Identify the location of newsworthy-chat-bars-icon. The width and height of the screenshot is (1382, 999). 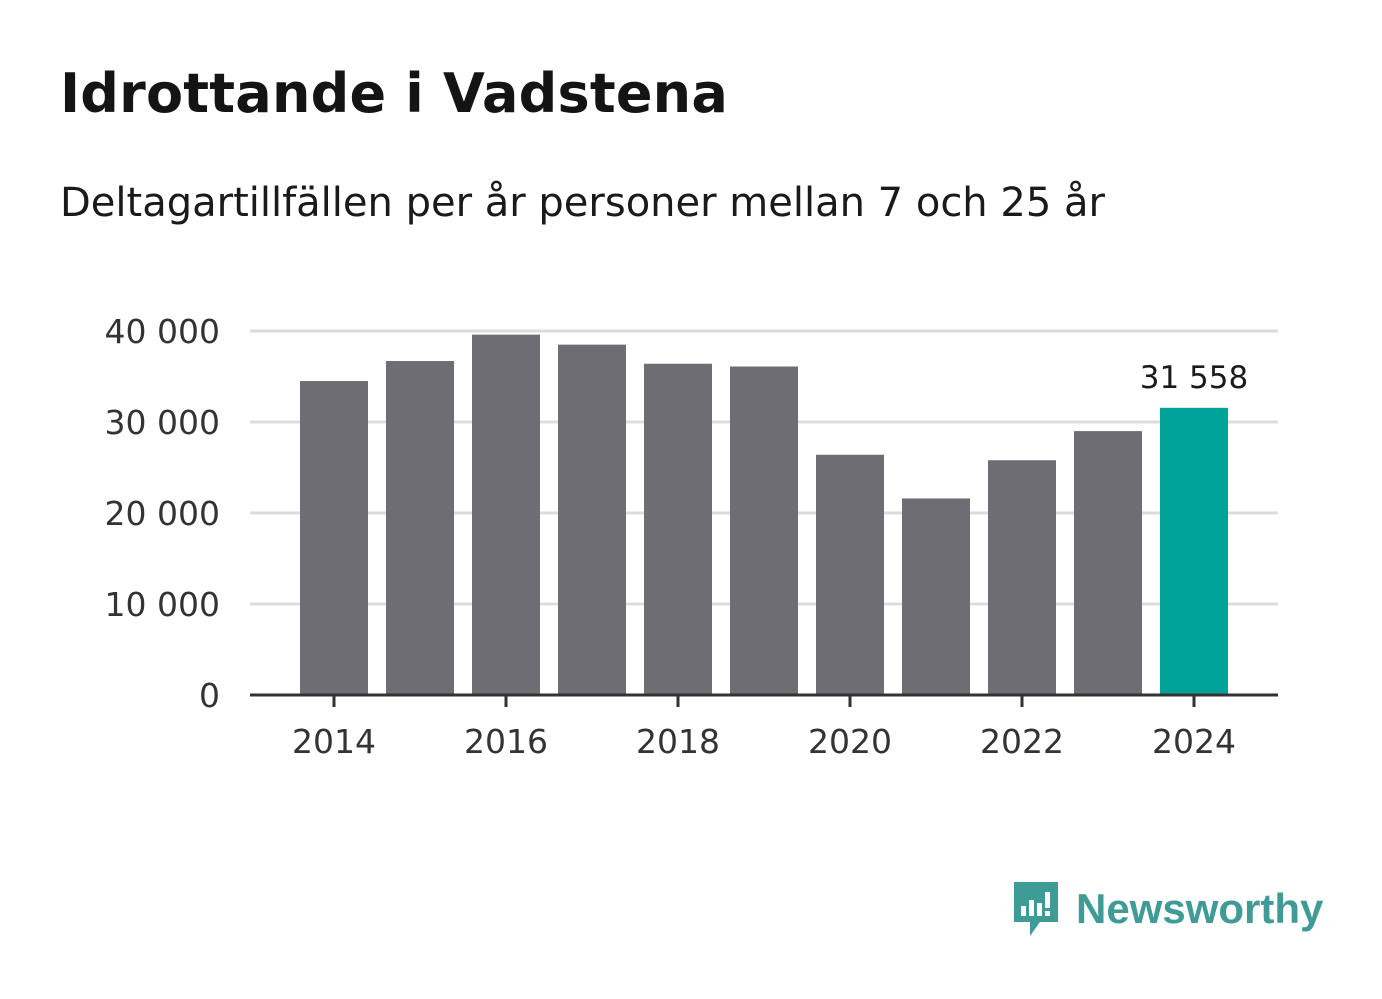
(1036, 909).